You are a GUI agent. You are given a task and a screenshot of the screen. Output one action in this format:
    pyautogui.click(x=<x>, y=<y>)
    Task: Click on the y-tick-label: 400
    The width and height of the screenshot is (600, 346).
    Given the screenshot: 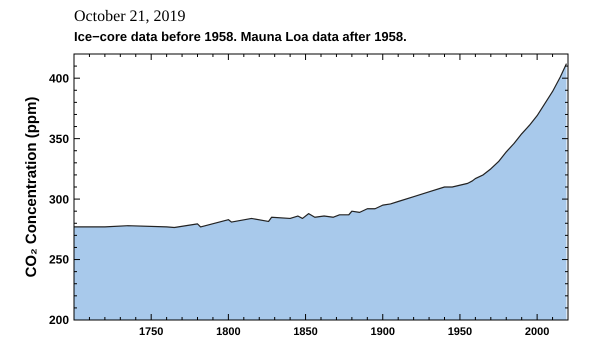 What is the action you would take?
    pyautogui.click(x=59, y=78)
    